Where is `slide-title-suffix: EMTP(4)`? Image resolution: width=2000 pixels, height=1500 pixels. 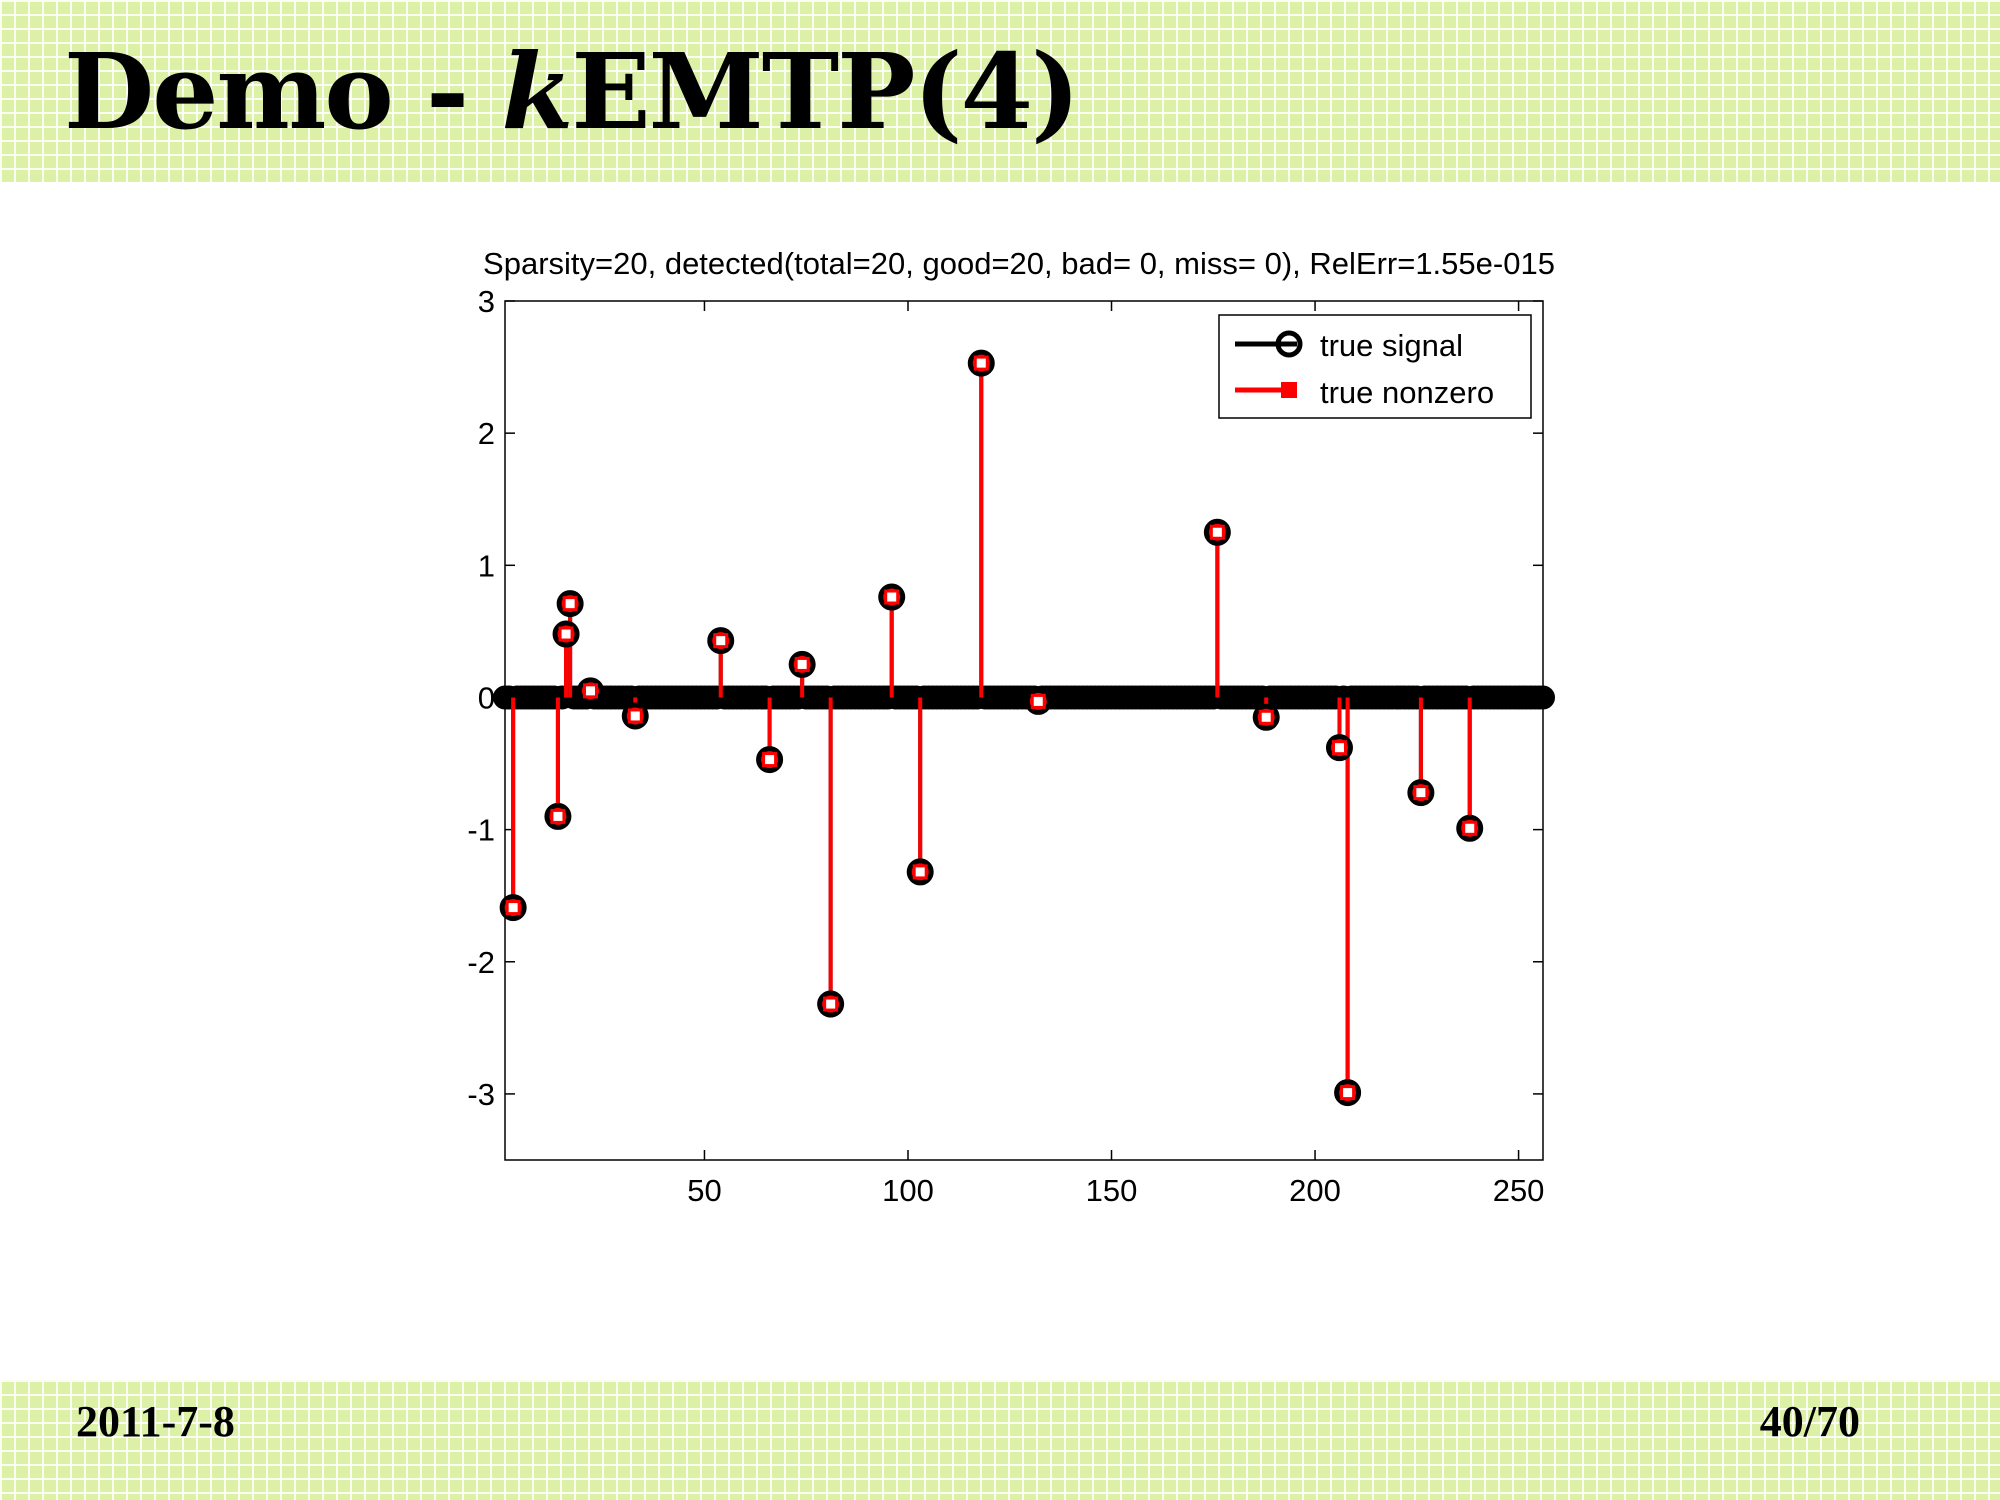
slide-title-suffix: EMTP(4) is located at coordinates (825, 91).